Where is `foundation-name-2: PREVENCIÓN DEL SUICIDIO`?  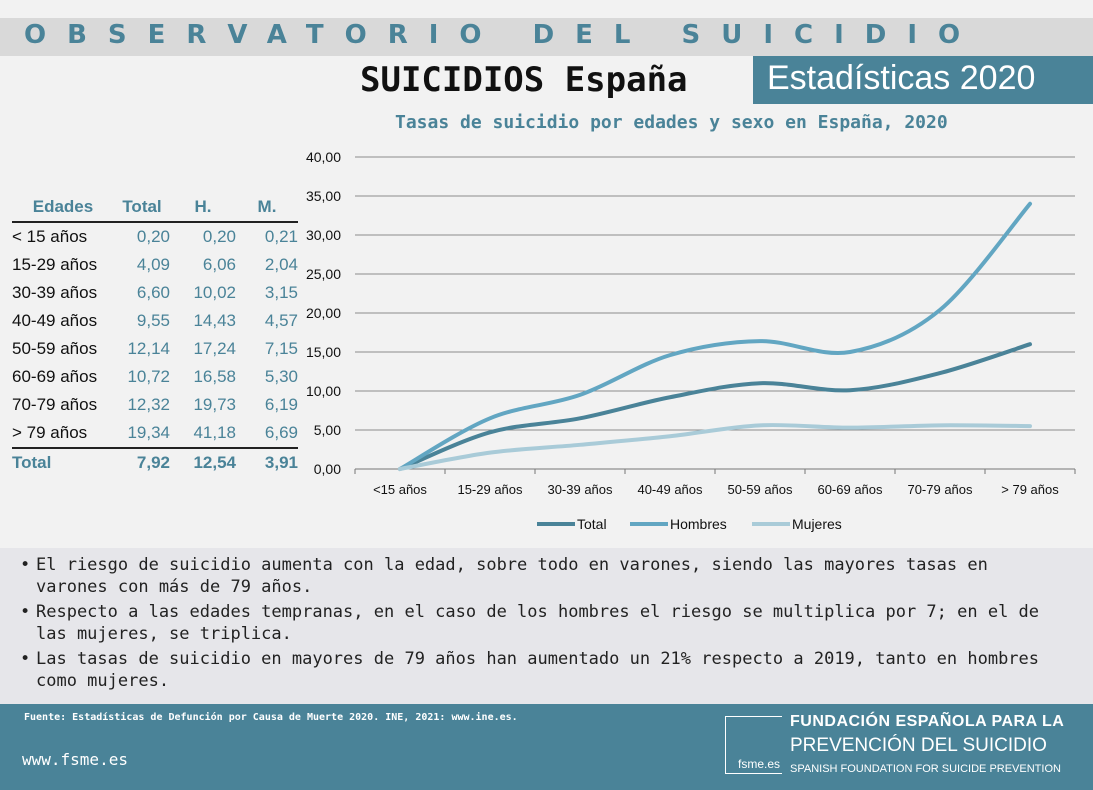
foundation-name-2: PREVENCIÓN DEL SUICIDIO is located at coordinates (918, 745).